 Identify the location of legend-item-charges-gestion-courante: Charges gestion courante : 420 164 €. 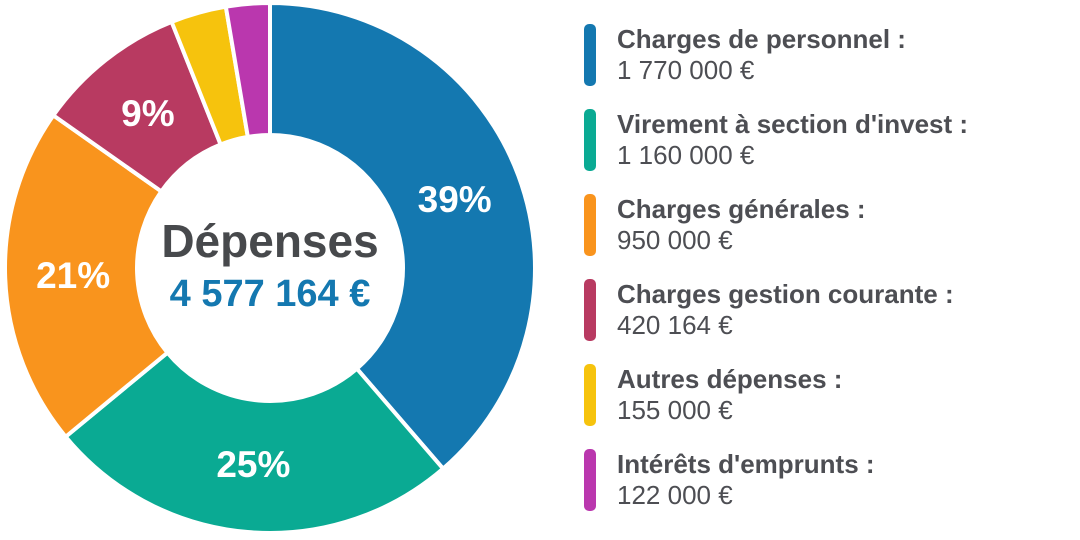
(830, 310).